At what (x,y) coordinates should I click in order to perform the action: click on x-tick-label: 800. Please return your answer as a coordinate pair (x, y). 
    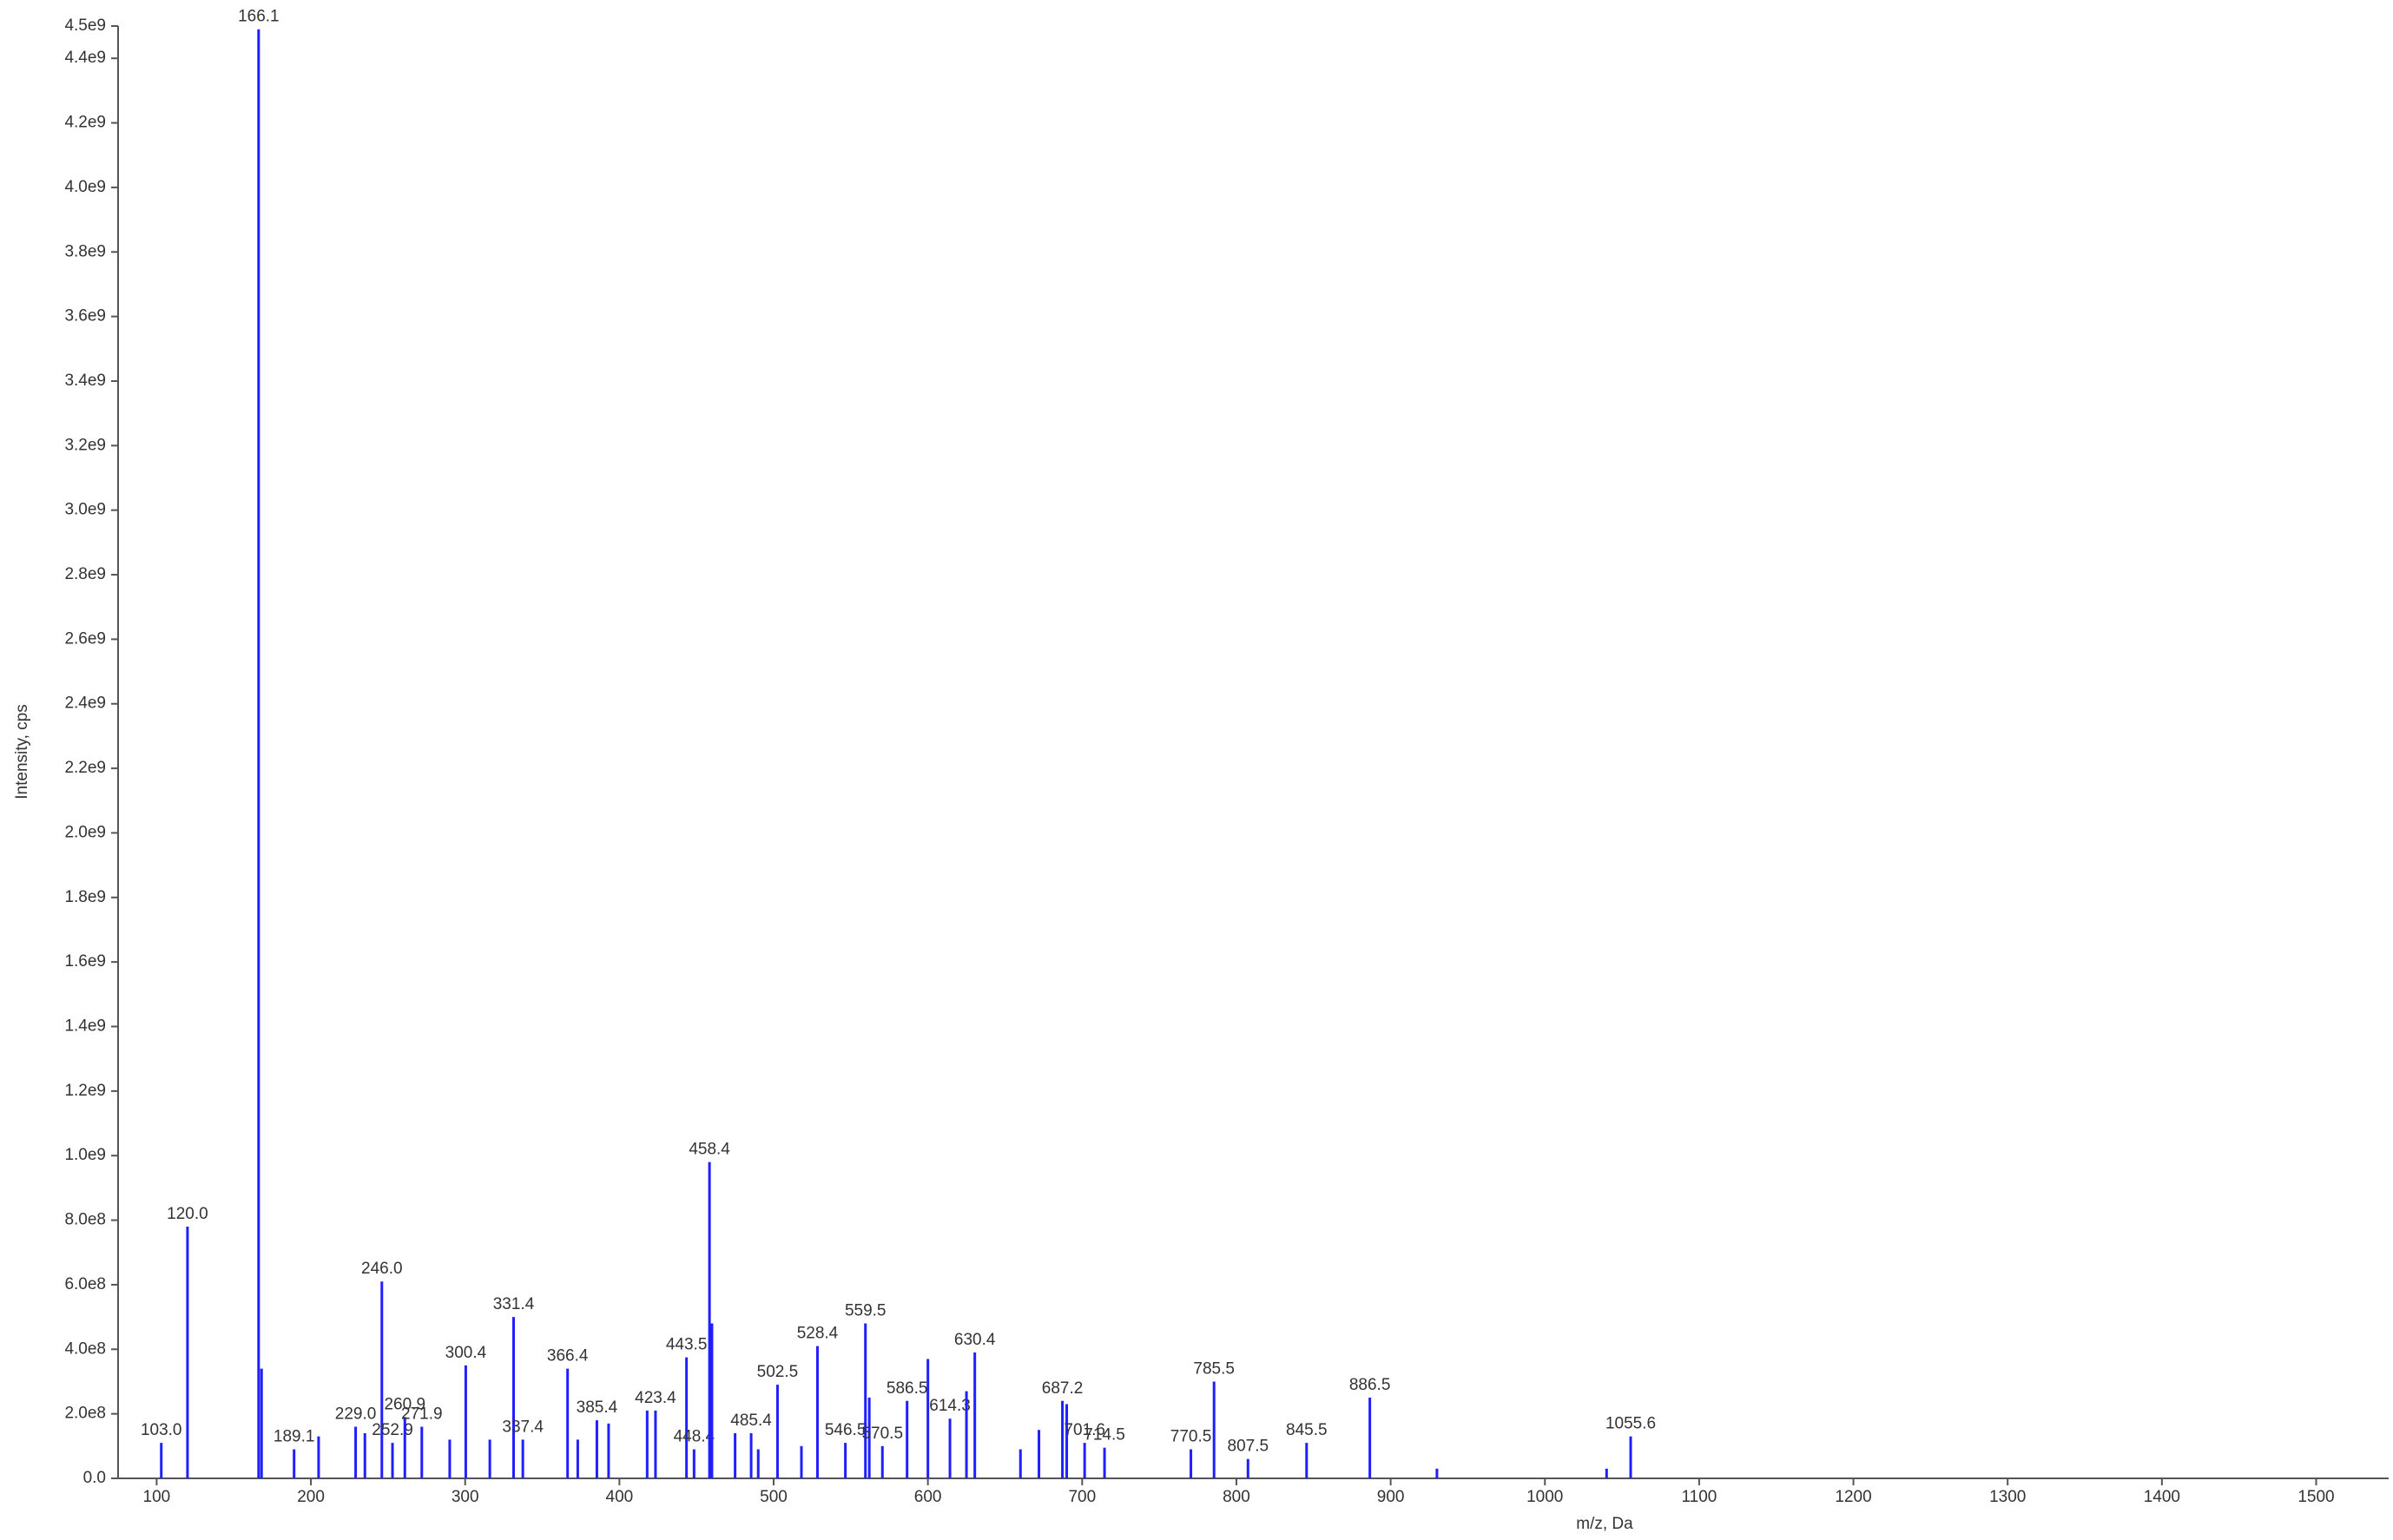
    Looking at the image, I should click on (1236, 1497).